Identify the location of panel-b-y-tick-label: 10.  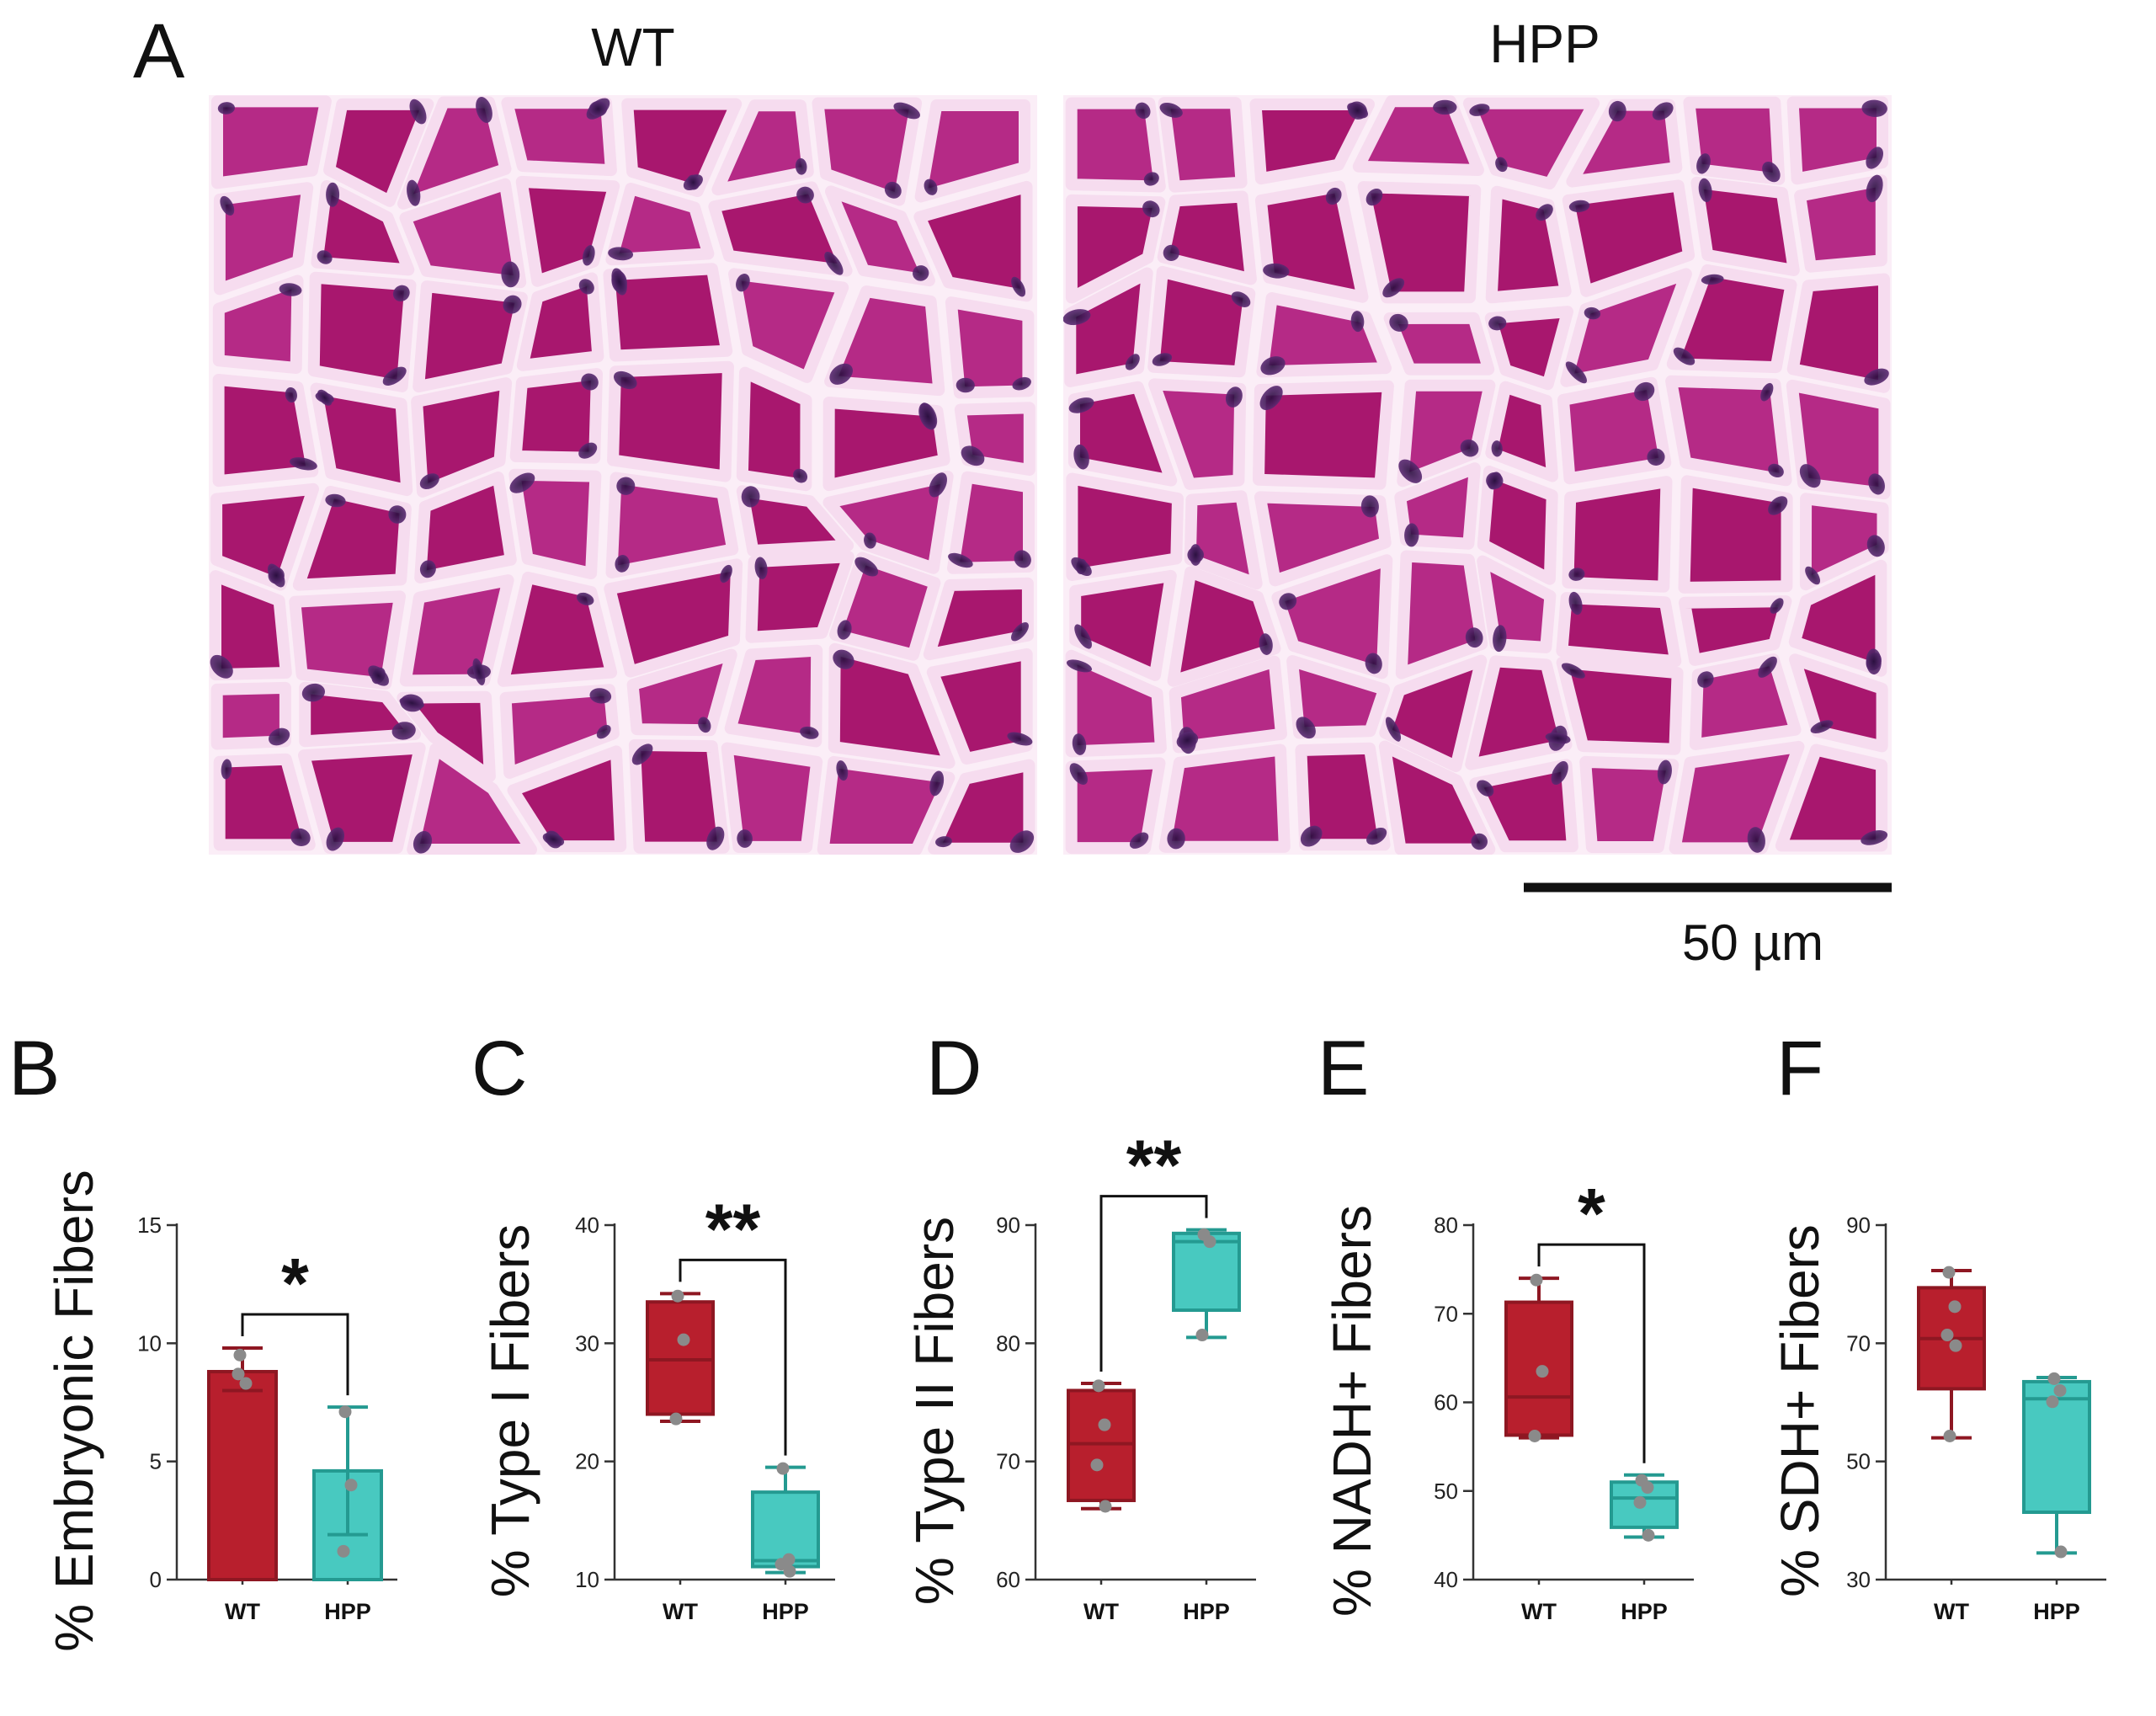
(149, 1343).